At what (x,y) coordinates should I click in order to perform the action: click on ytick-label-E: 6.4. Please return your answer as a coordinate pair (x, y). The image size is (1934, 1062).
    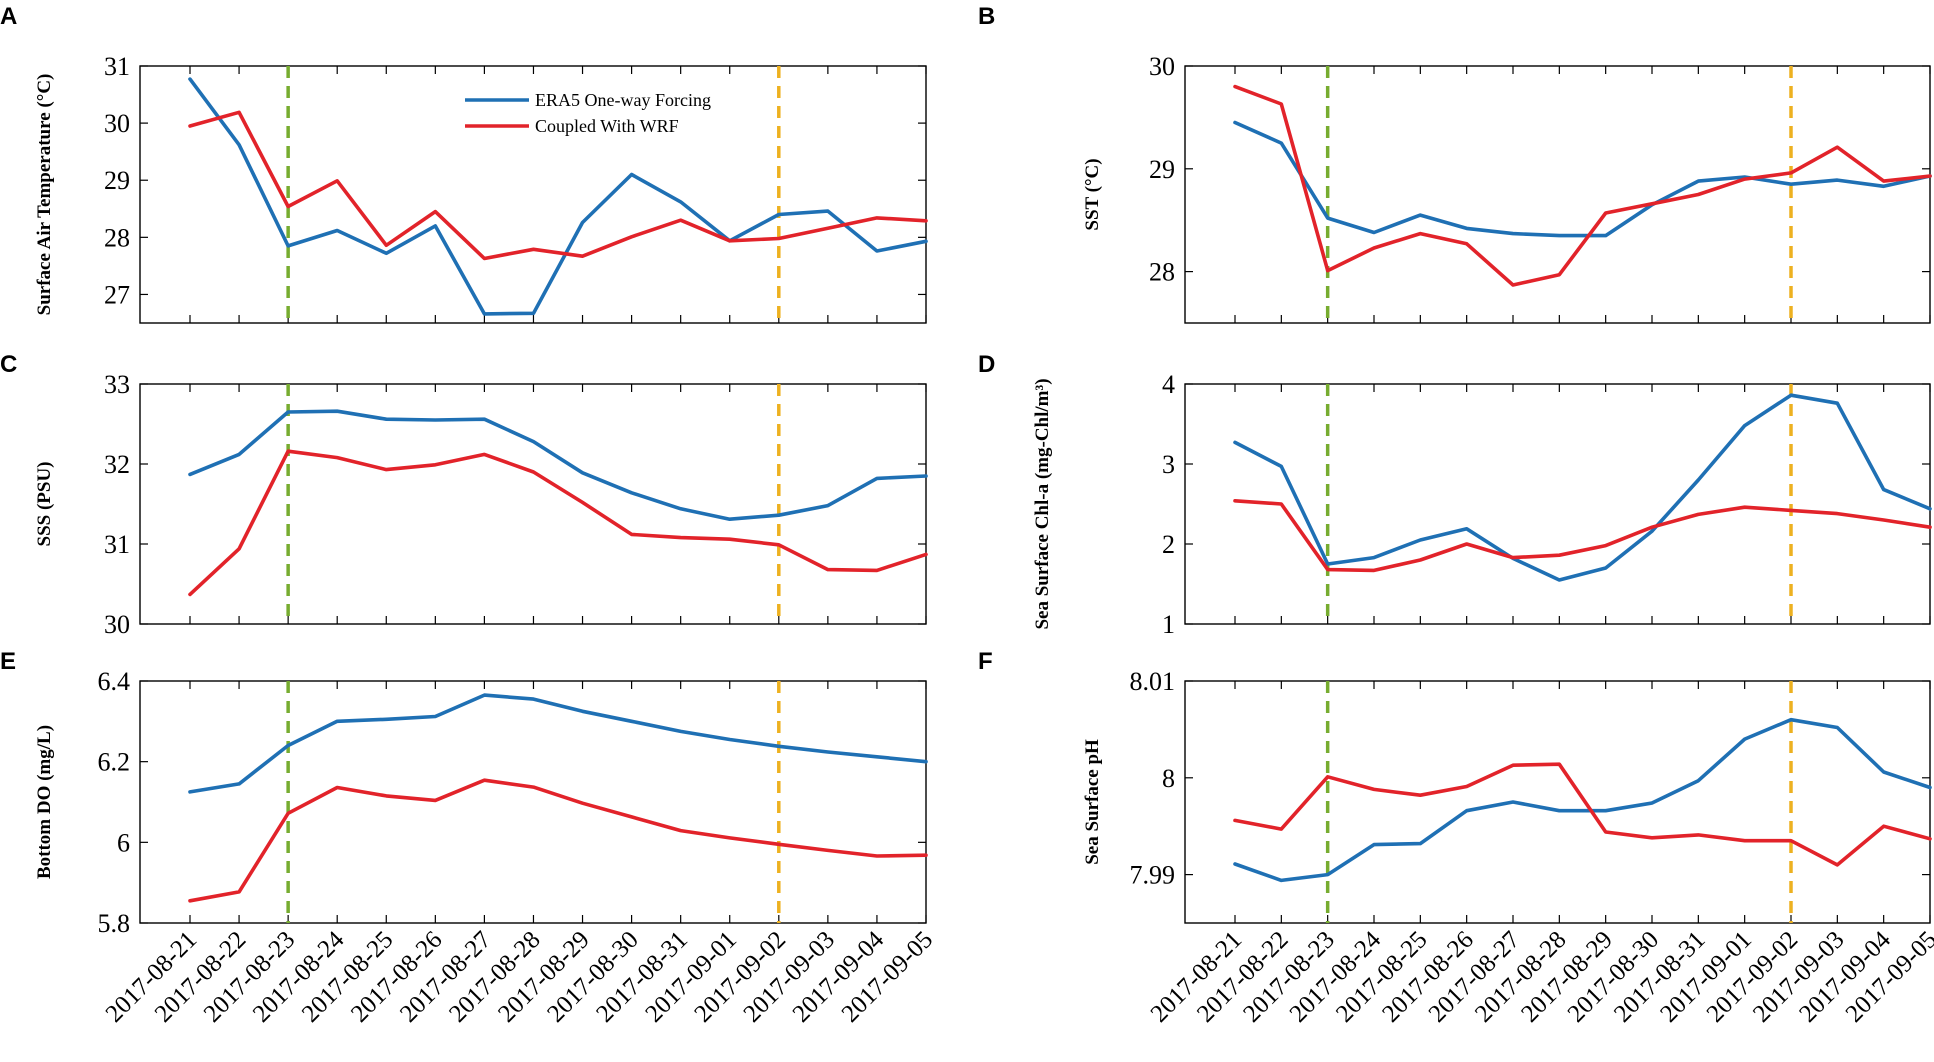
    Looking at the image, I should click on (114, 681).